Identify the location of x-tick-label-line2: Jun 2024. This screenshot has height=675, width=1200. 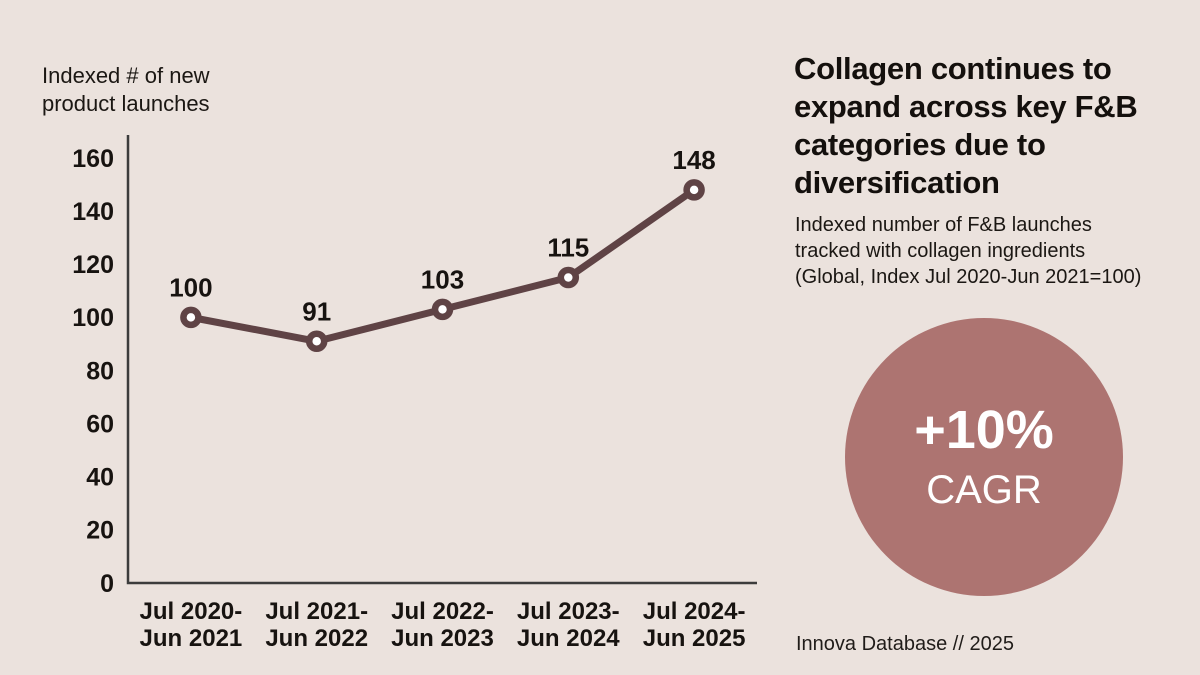
(568, 638).